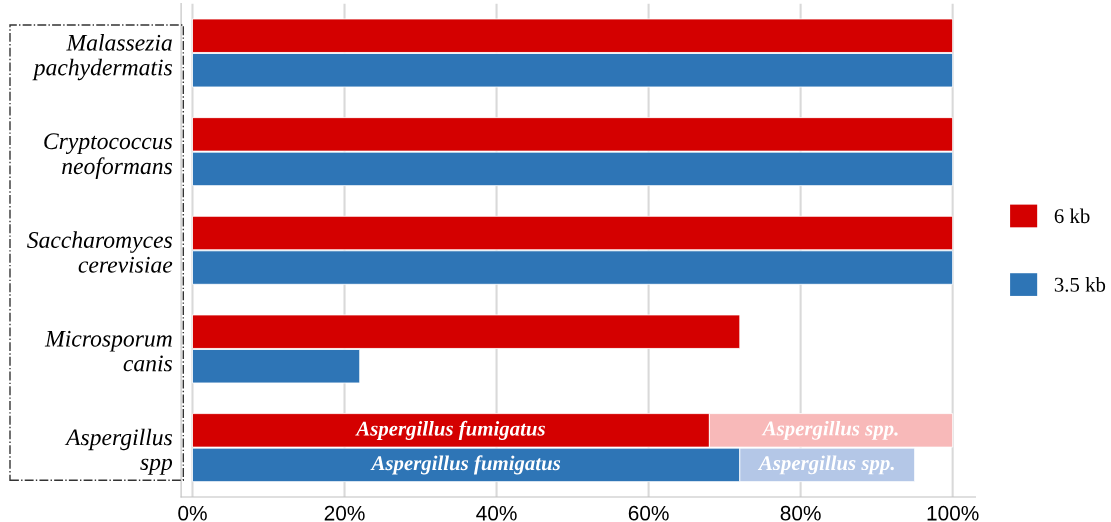 This screenshot has height=522, width=1111. I want to click on legend-label: 6 kb, so click(1072, 216).